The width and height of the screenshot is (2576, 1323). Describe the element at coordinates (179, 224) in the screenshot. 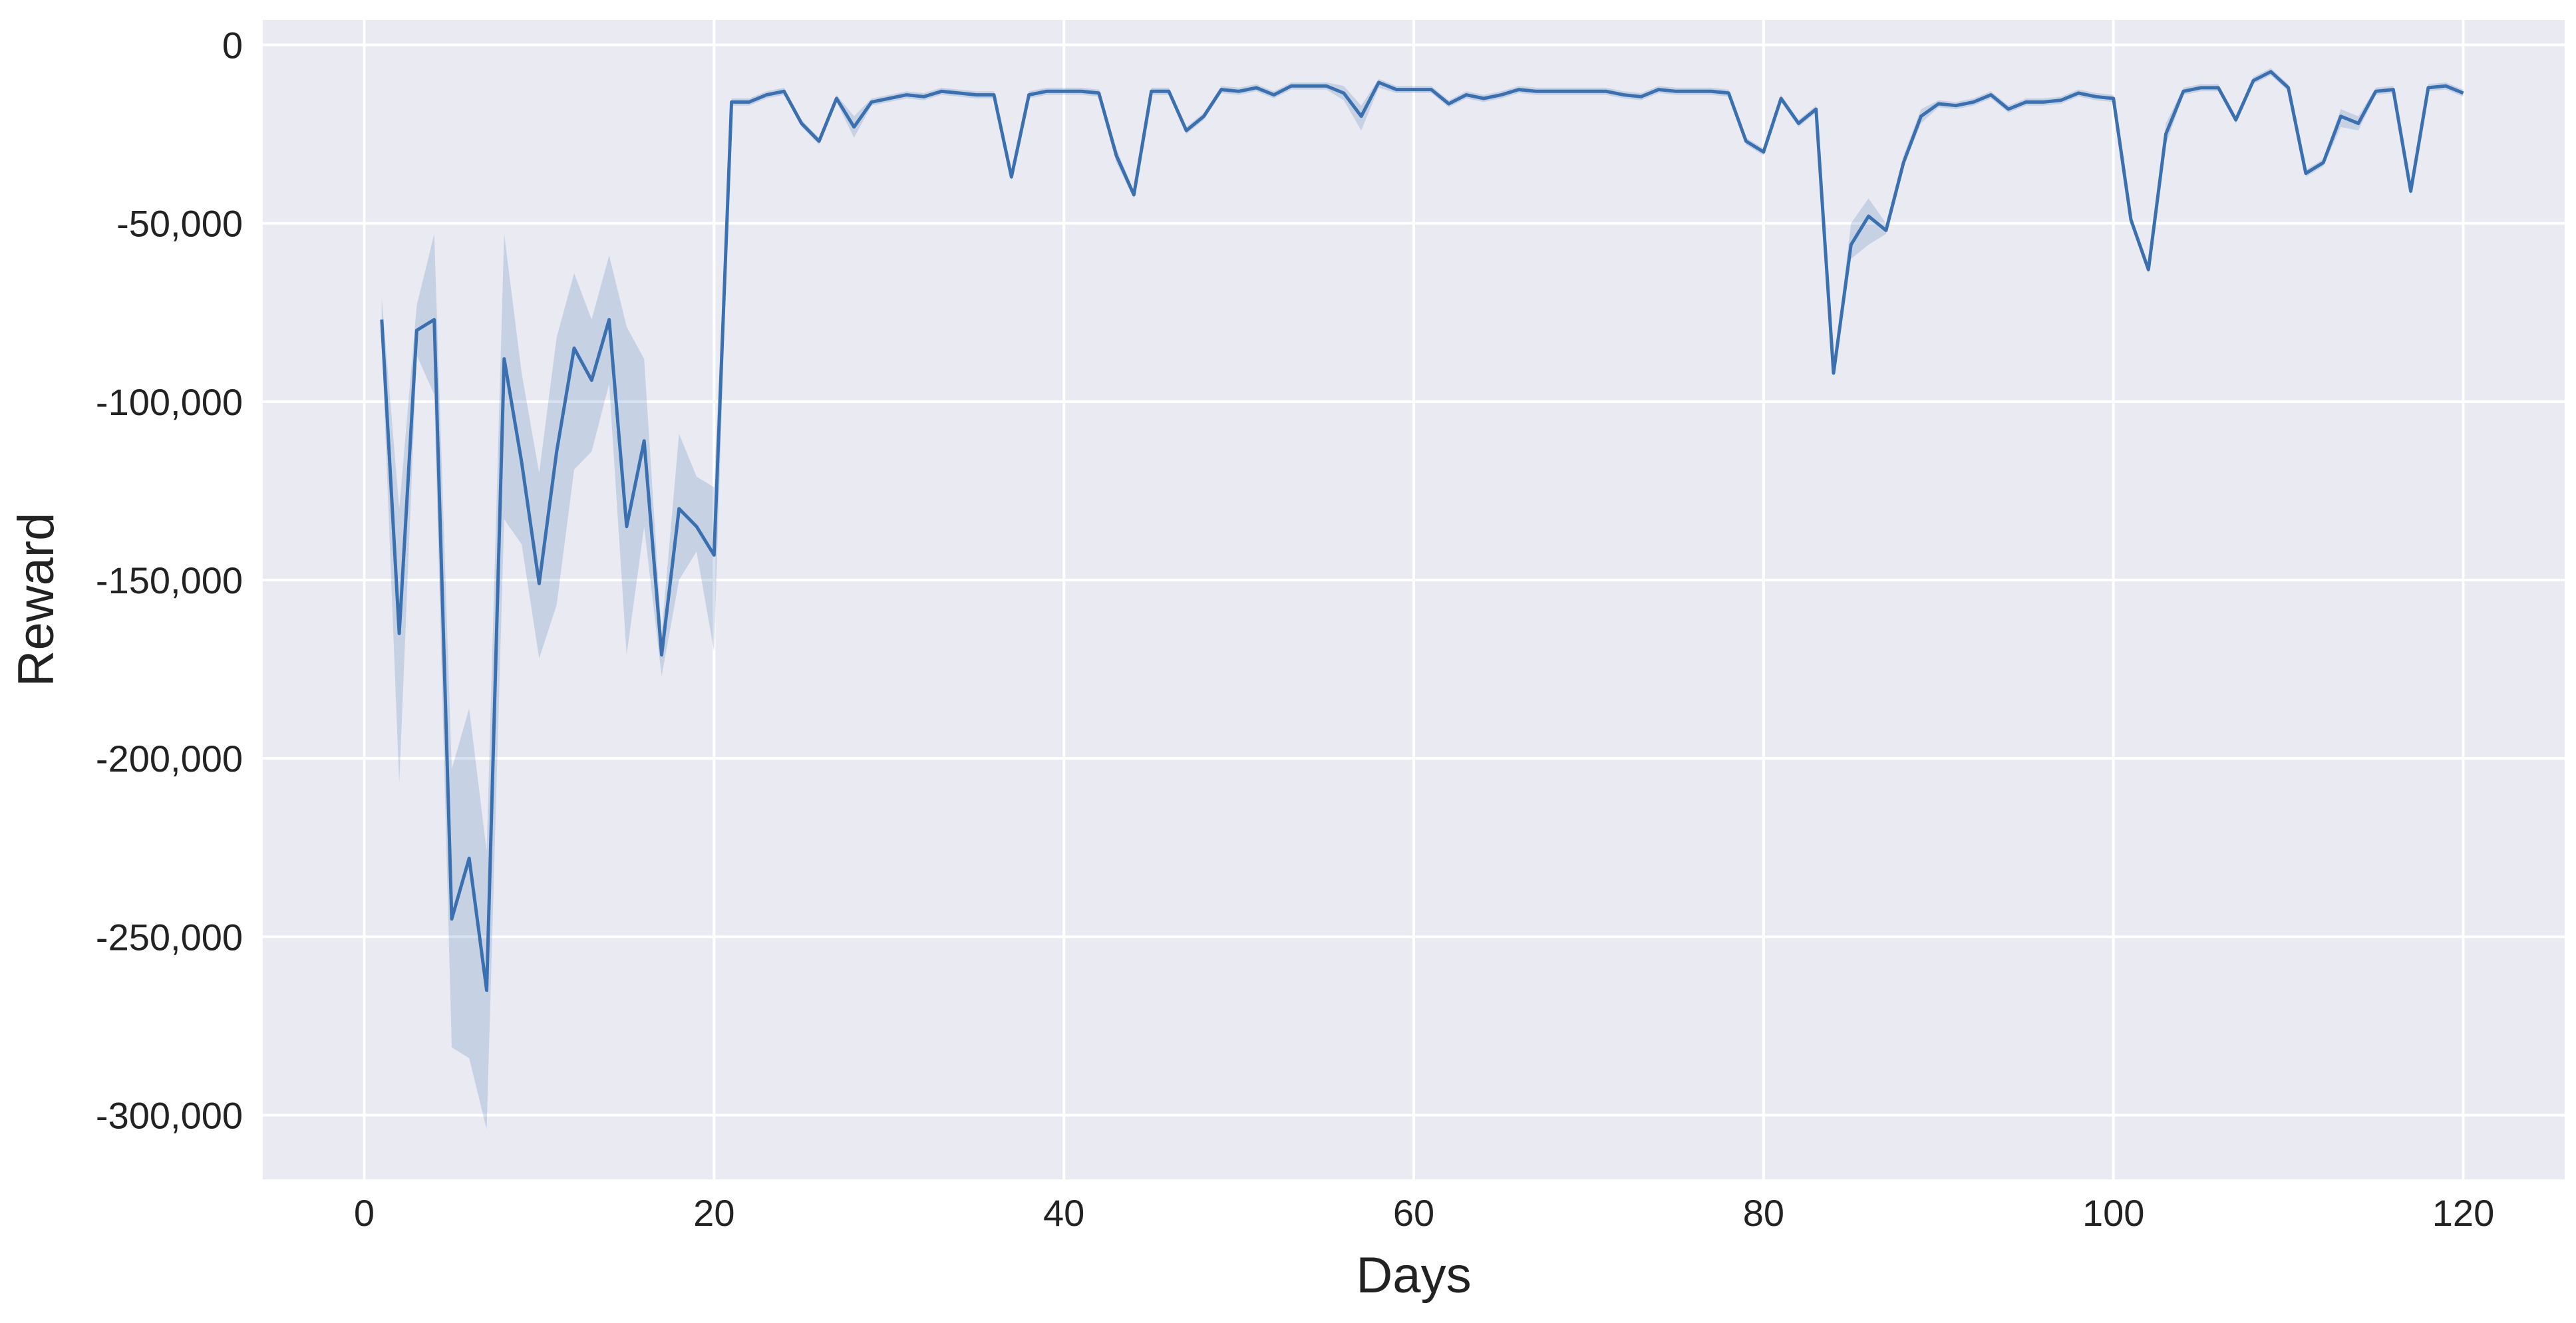

I see `y-tick-label: -50,000` at that location.